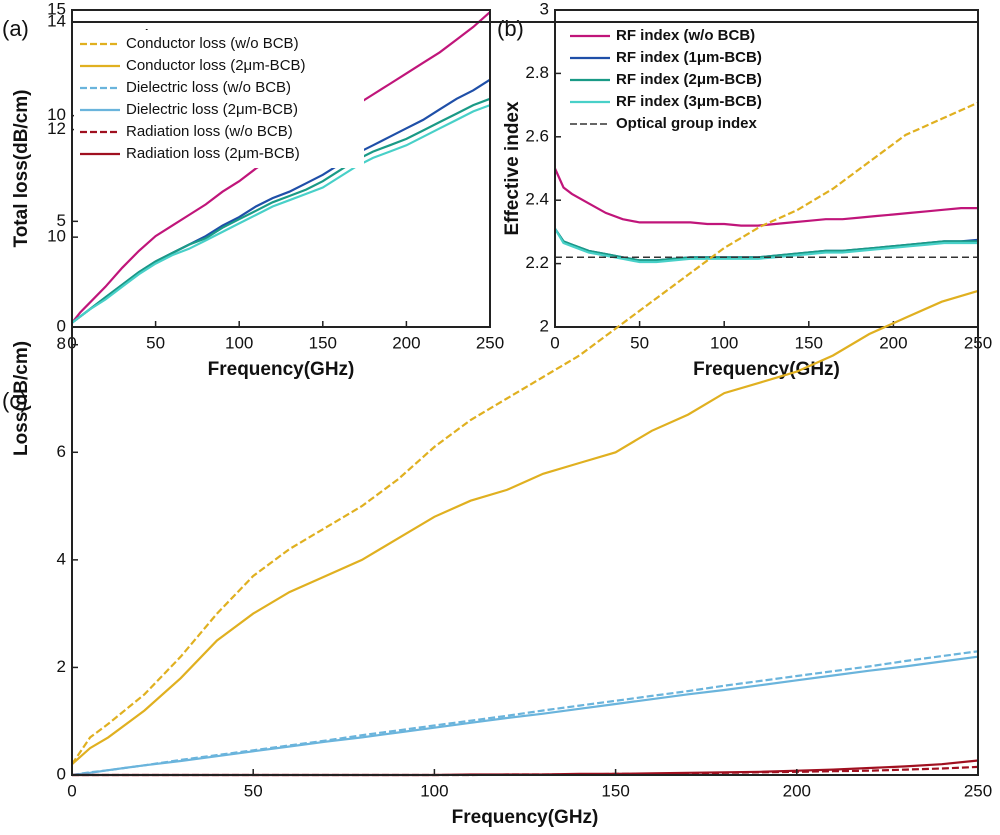  What do you see at coordinates (212, 43) in the screenshot?
I see `legend-label: Conductor loss (w/o BCB)` at bounding box center [212, 43].